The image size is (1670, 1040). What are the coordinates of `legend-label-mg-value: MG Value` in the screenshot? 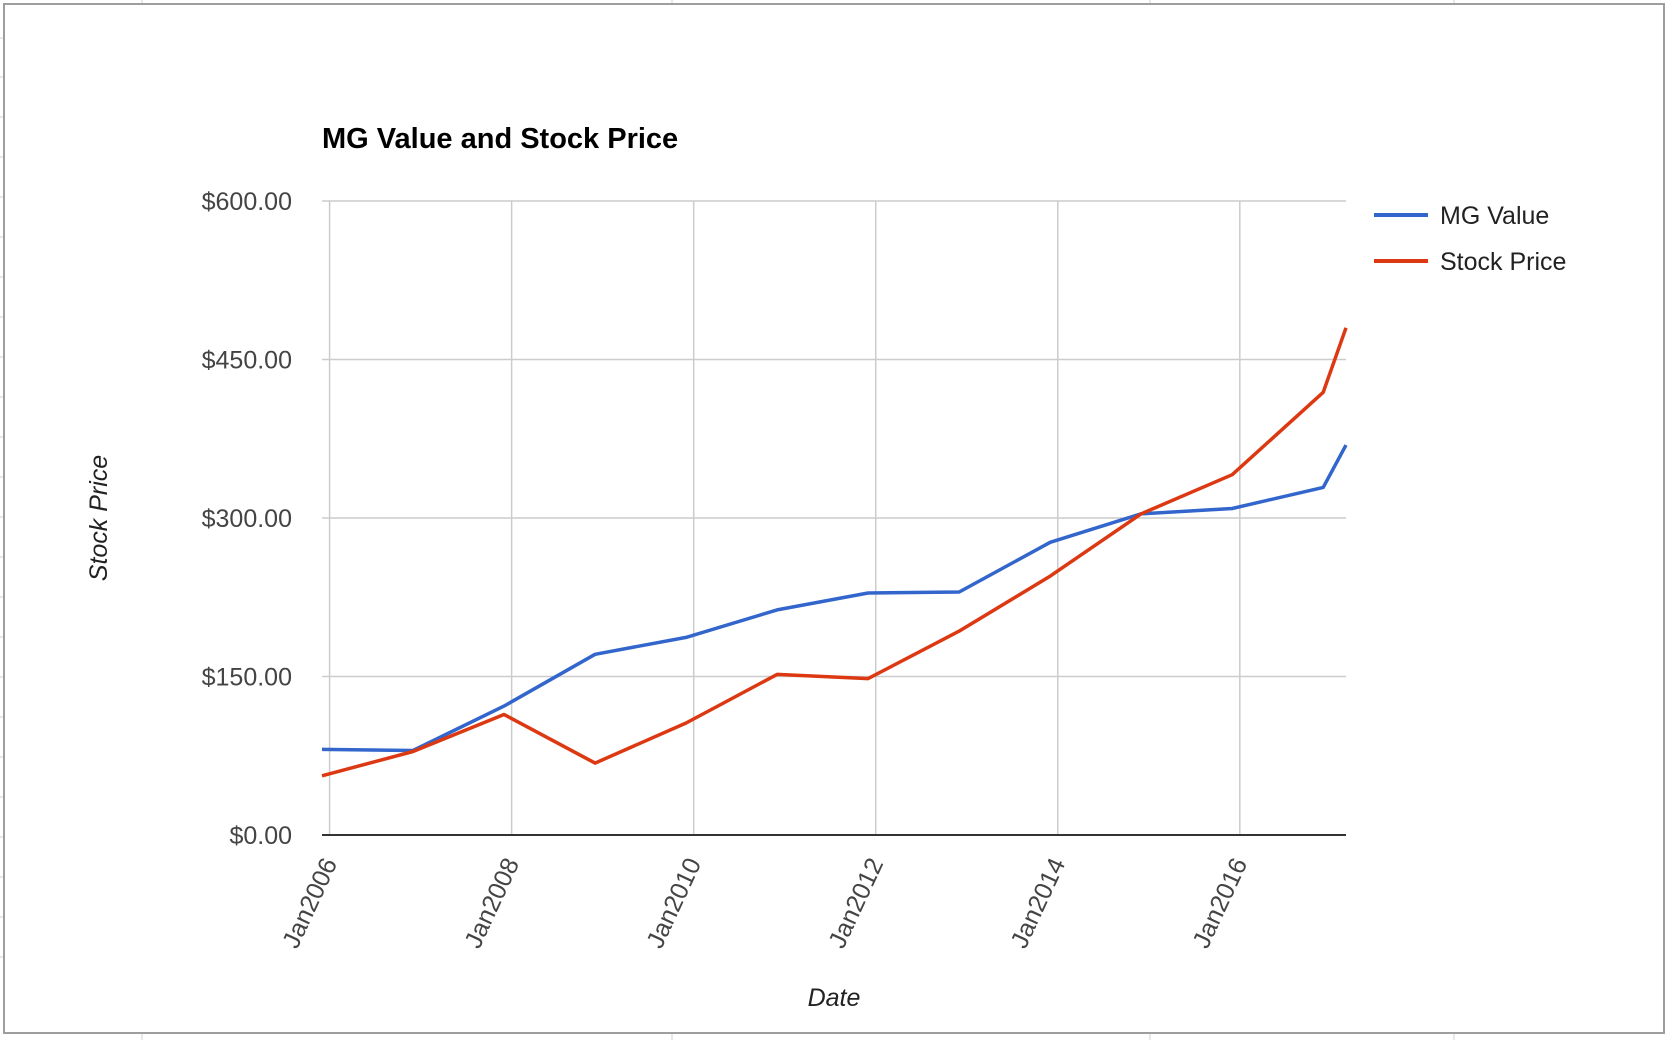 It's located at (1494, 216).